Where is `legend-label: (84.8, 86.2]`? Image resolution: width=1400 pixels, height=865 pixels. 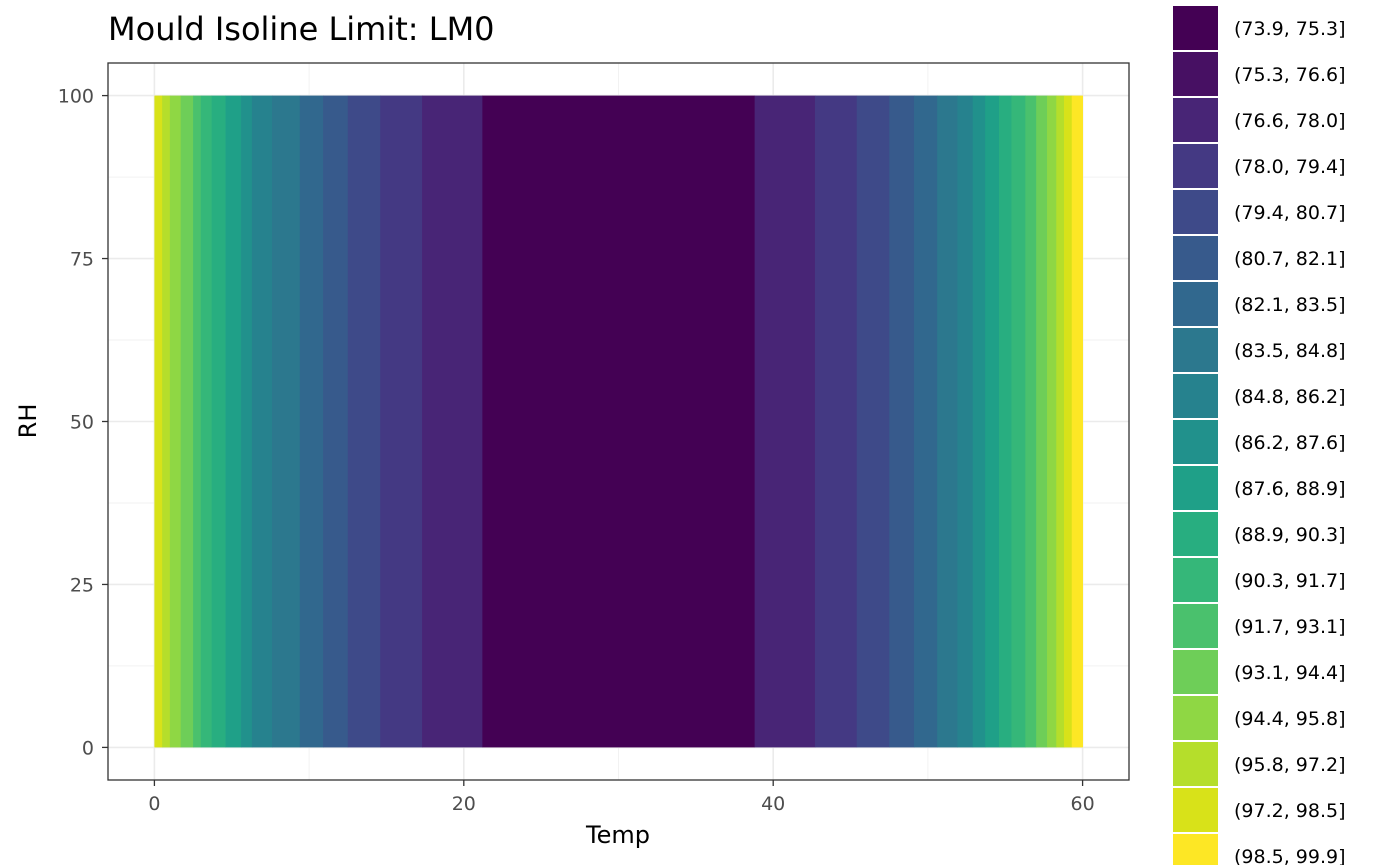
legend-label: (84.8, 86.2] is located at coordinates (1290, 397).